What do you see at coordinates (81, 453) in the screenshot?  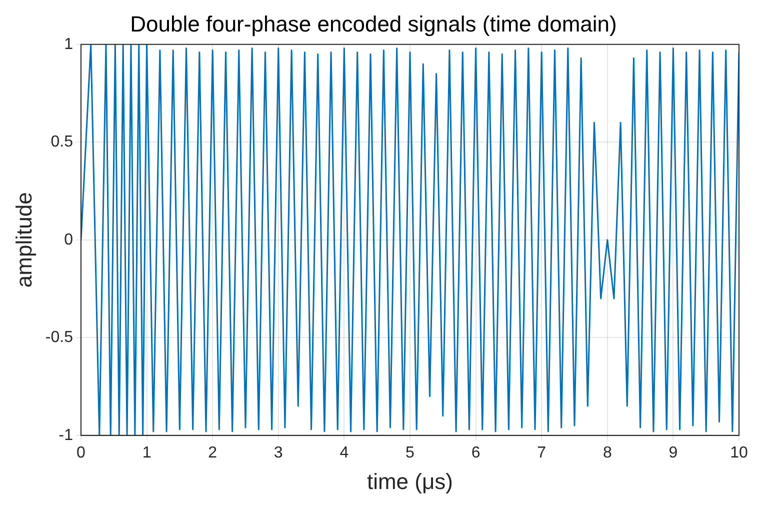 I see `x-tick-label: 0` at bounding box center [81, 453].